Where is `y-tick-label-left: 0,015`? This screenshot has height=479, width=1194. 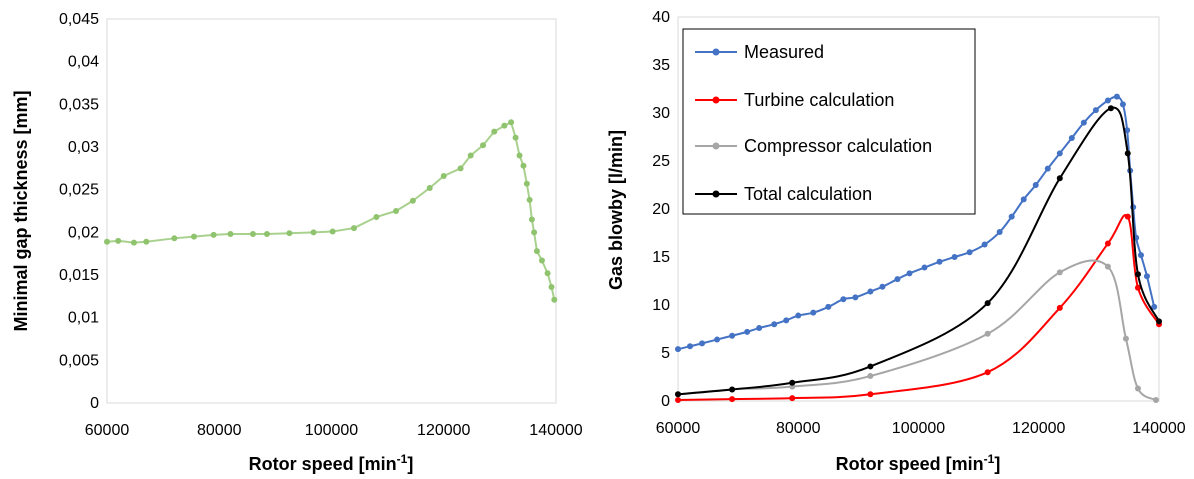 y-tick-label-left: 0,015 is located at coordinates (79, 275).